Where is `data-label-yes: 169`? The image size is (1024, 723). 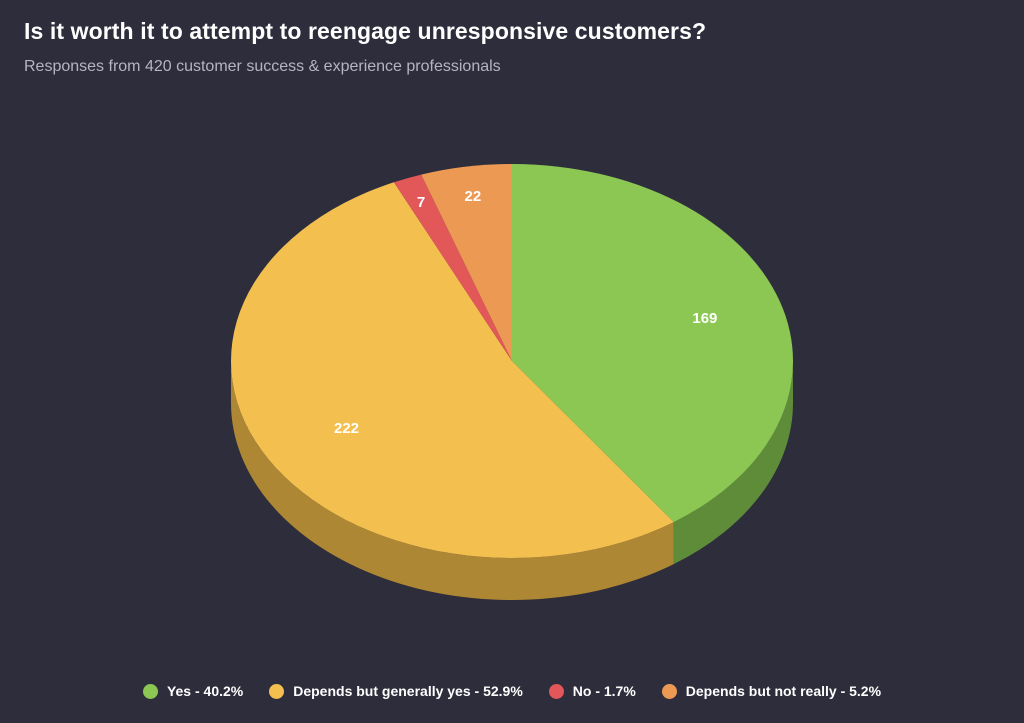
data-label-yes: 169 is located at coordinates (704, 318).